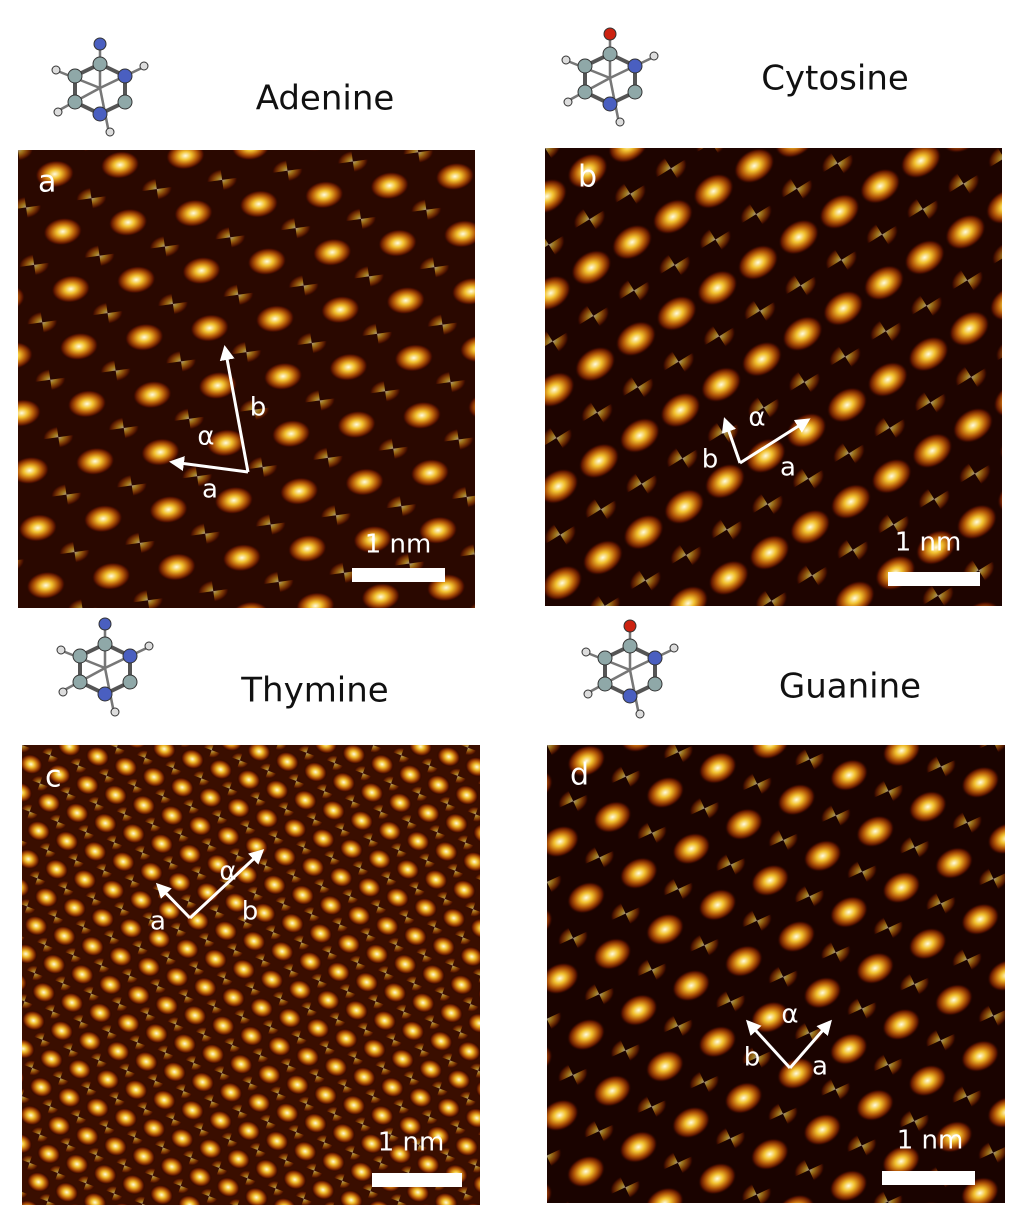 This screenshot has width=1024, height=1221. Describe the element at coordinates (587, 177) in the screenshot. I see `panel-letter: b` at that location.